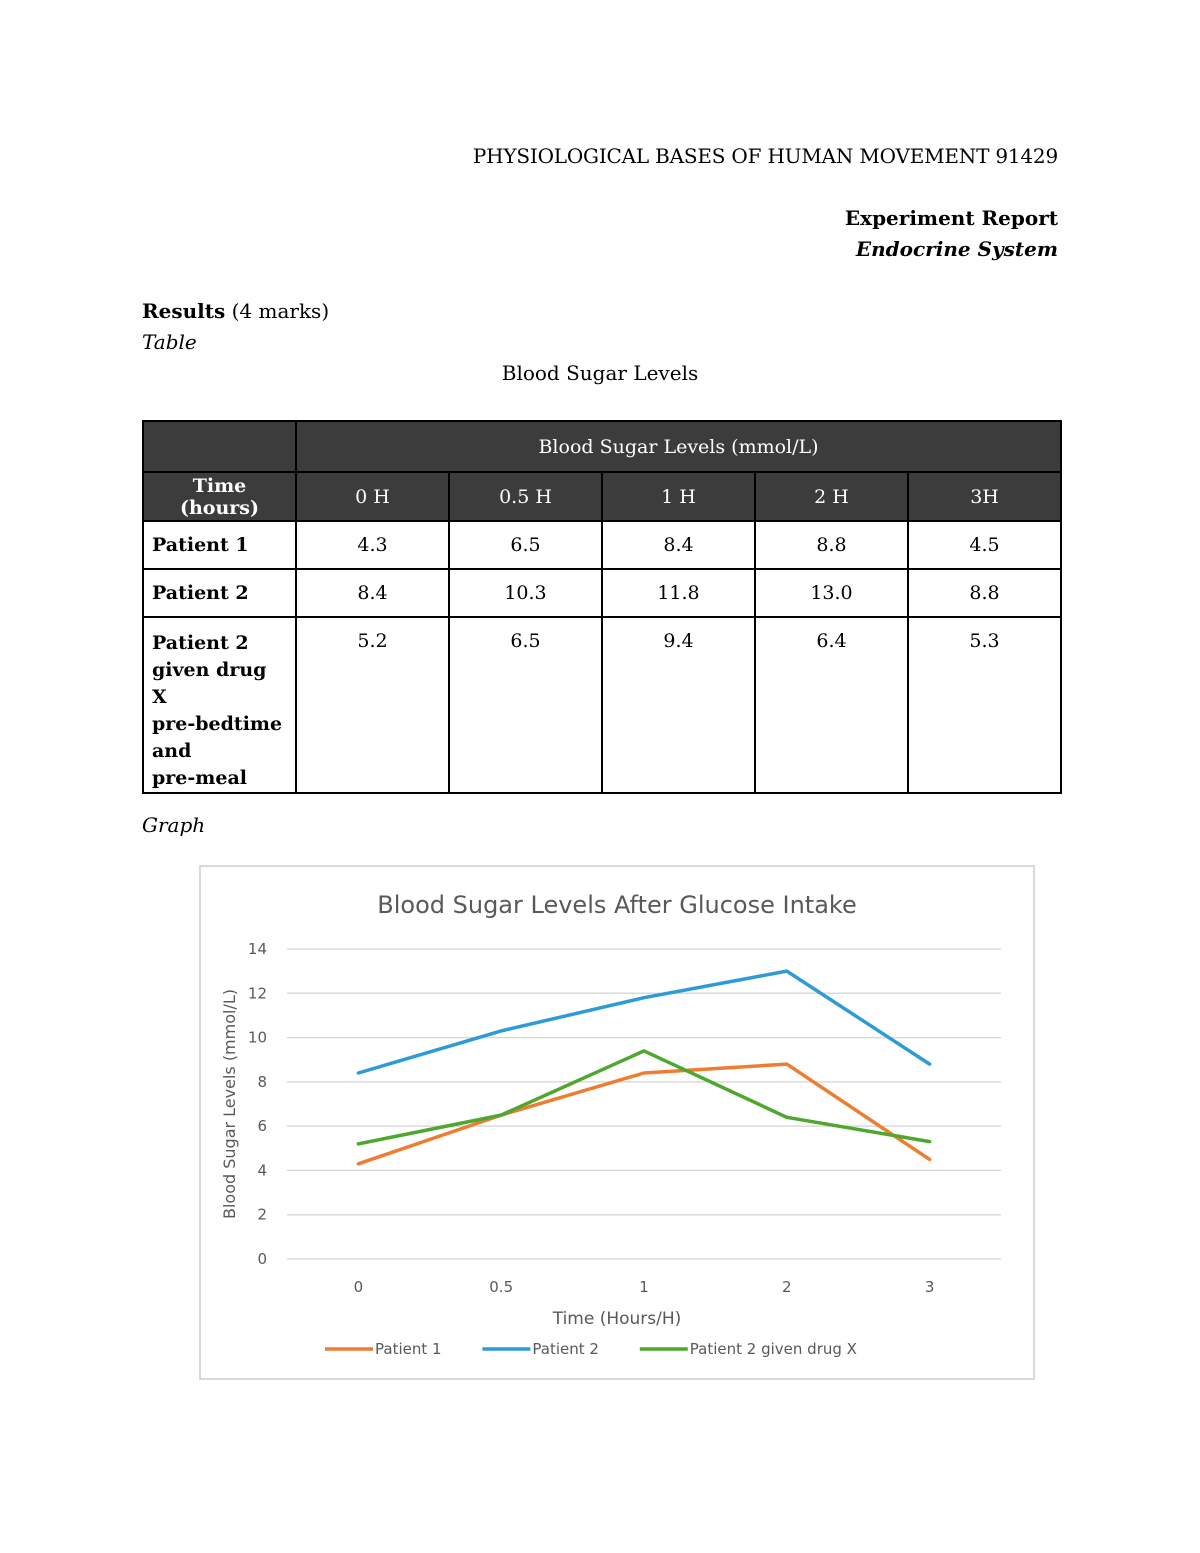  I want to click on results-heading: Results (4 marks), so click(235, 311).